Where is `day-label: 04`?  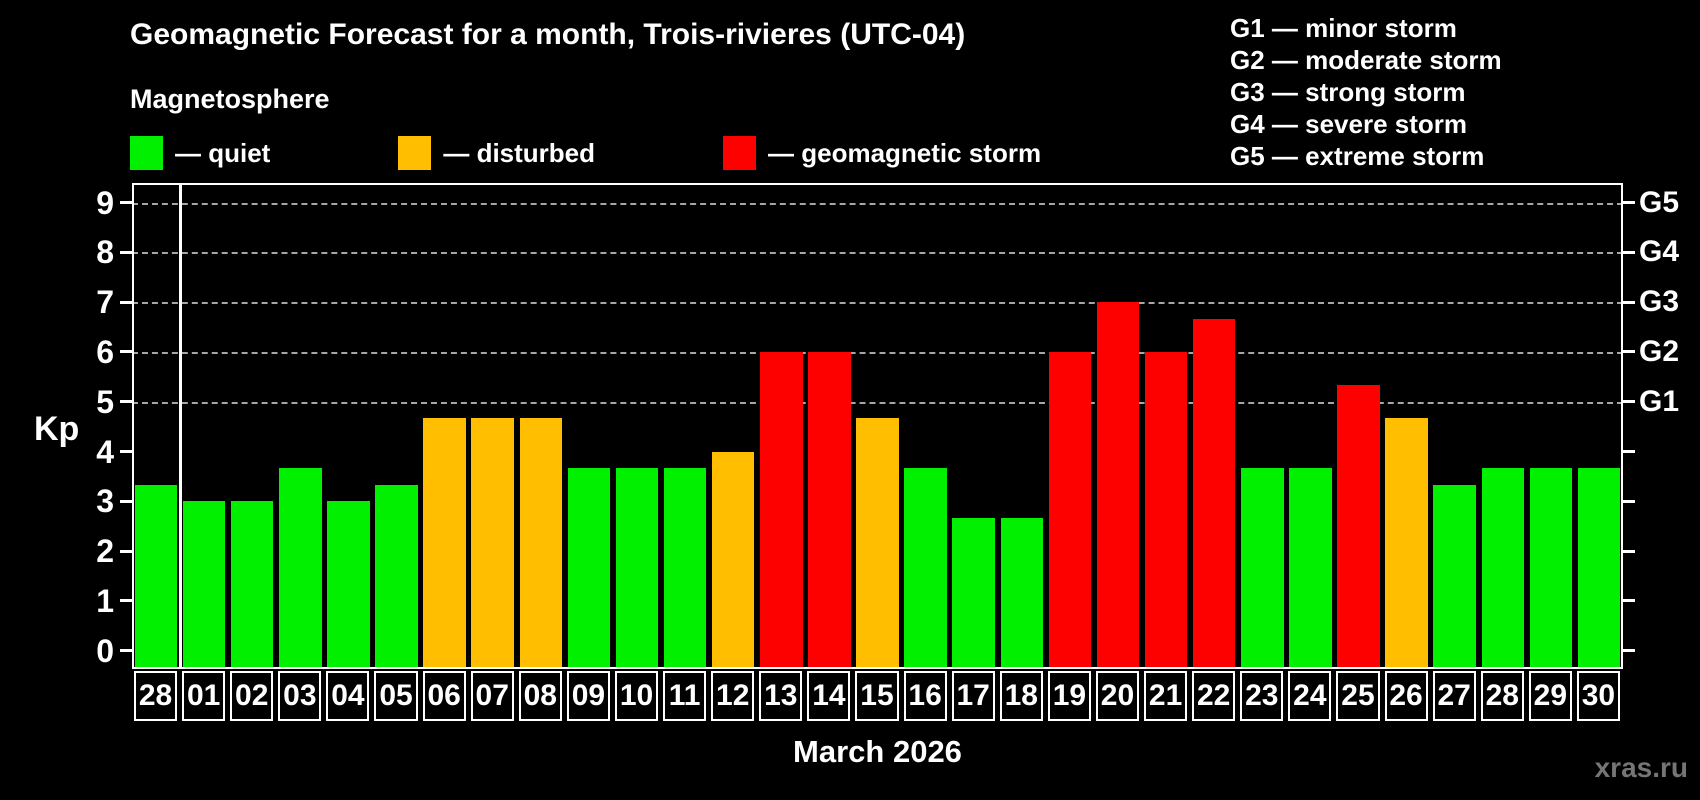 day-label: 04 is located at coordinates (348, 696).